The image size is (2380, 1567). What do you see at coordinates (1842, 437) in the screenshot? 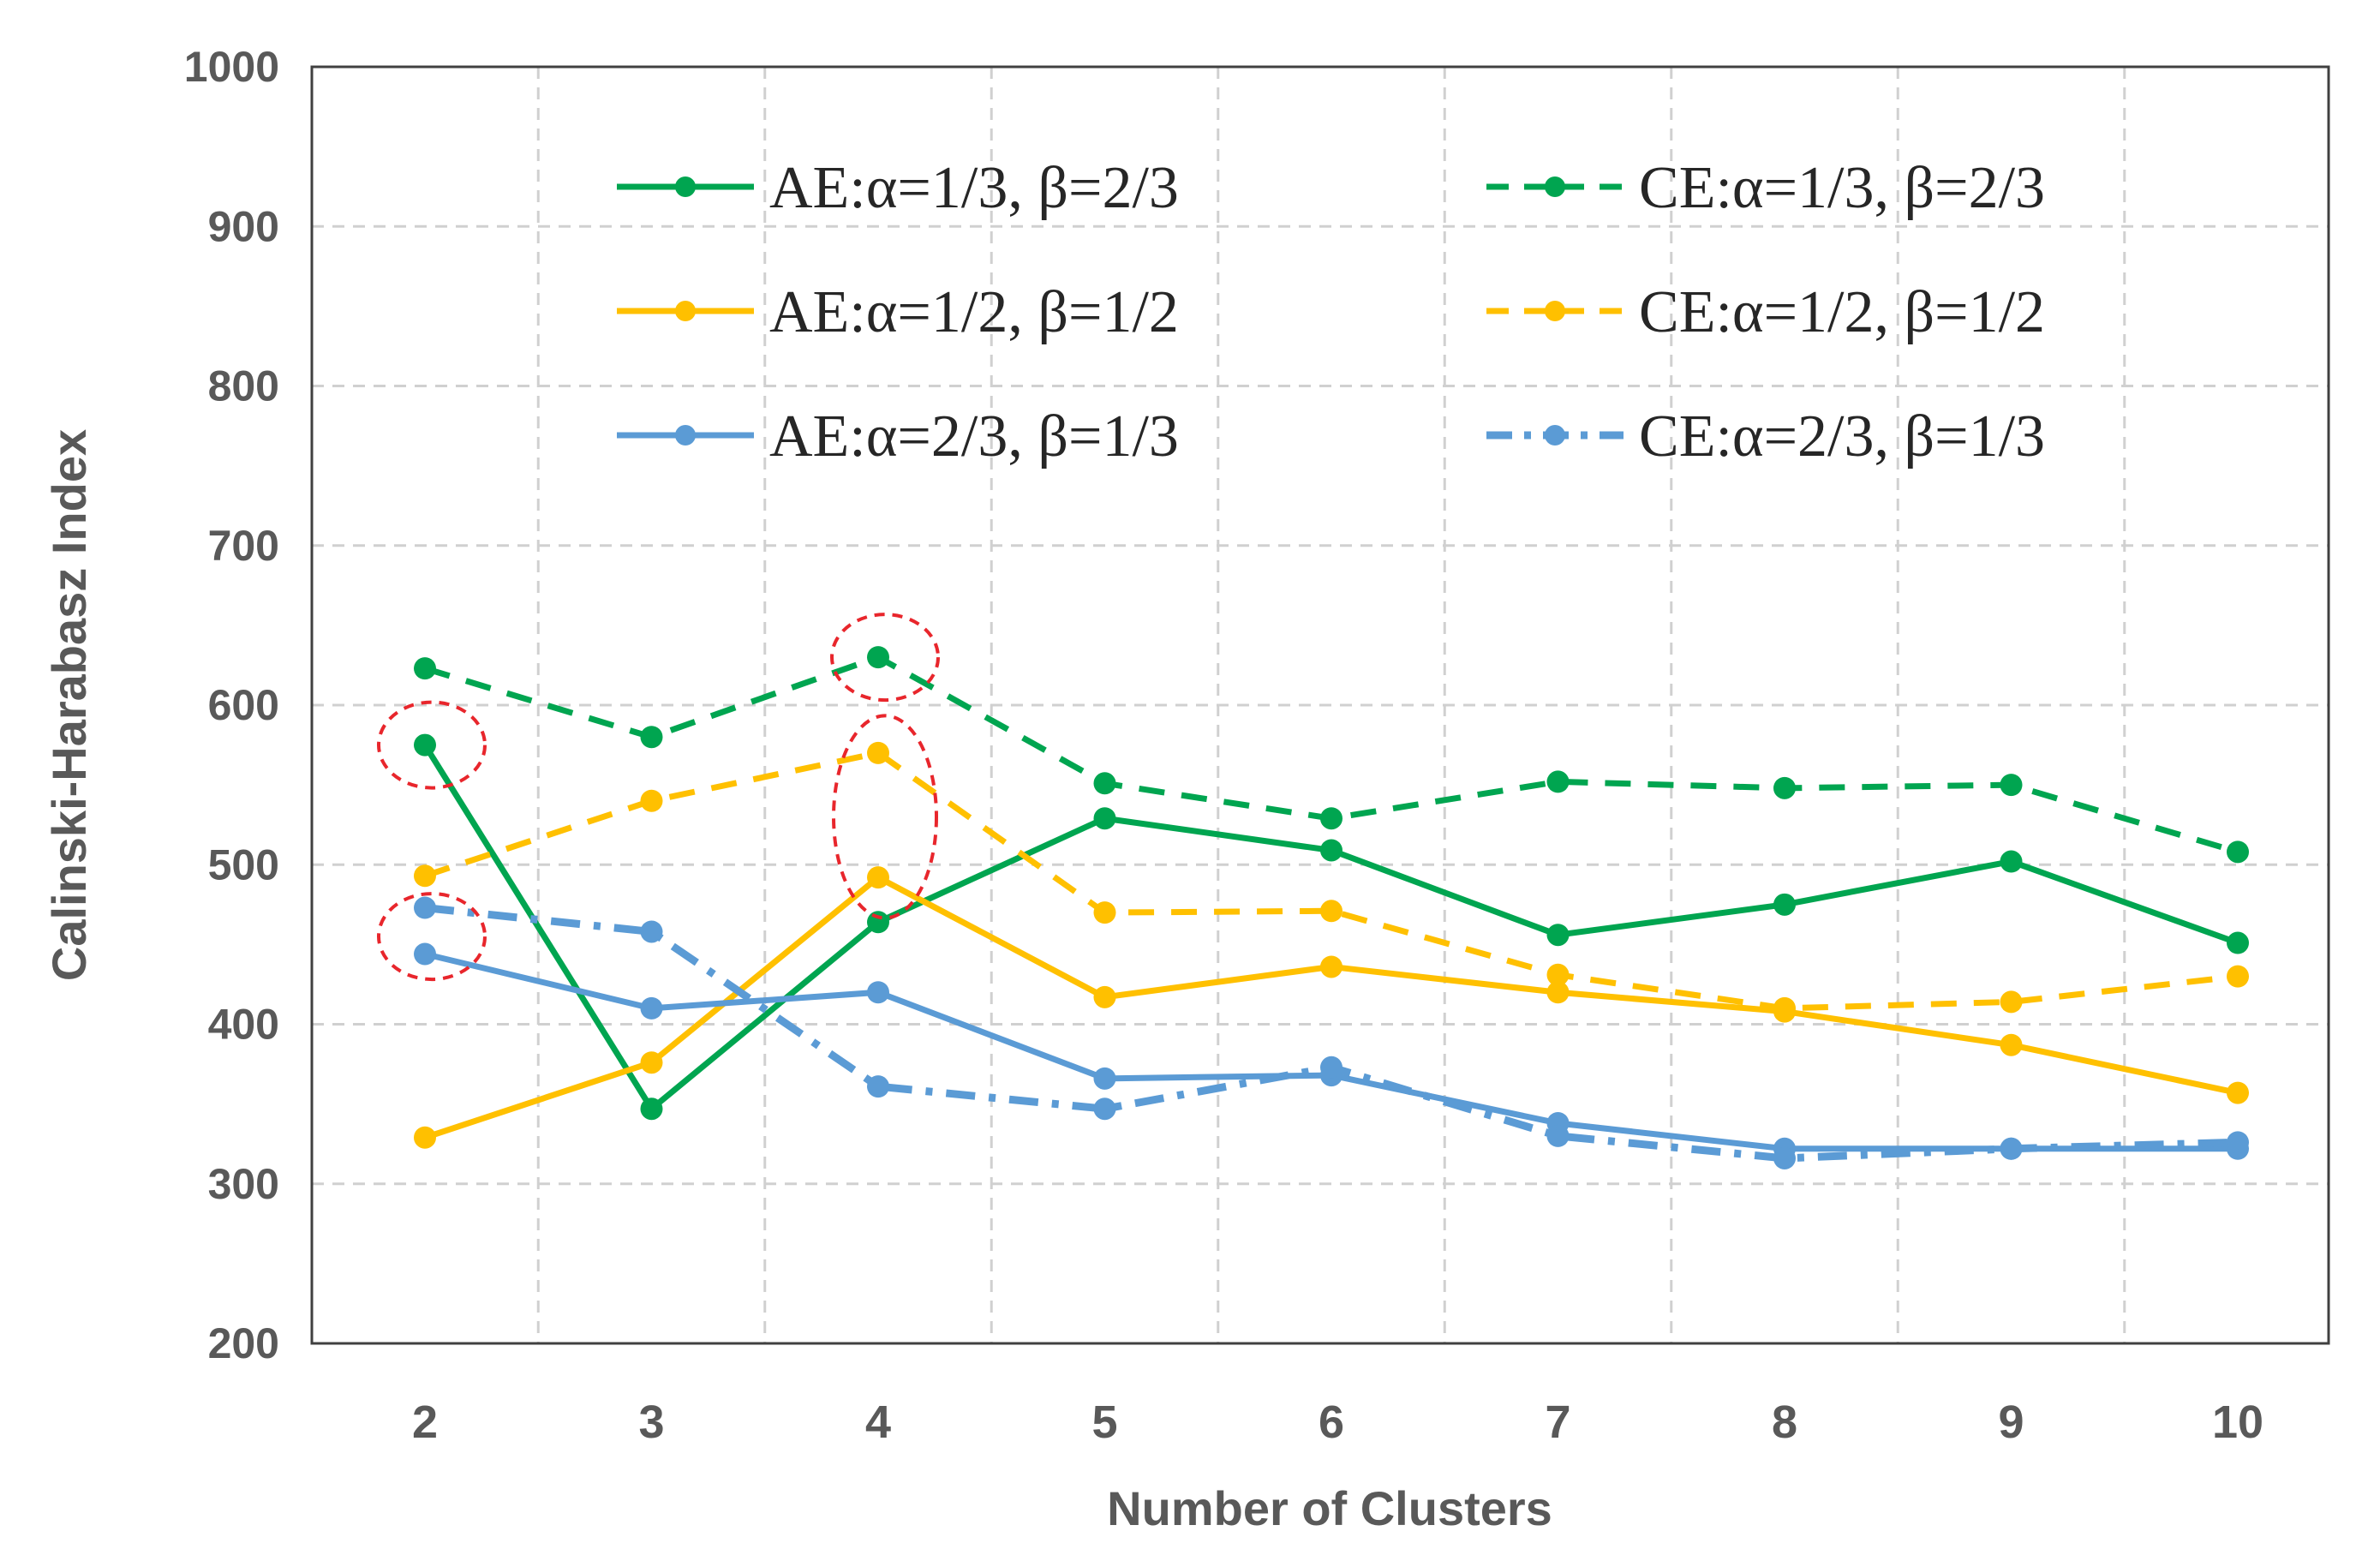
I see `legend-label-5: CE:α=2/3, β=1/3` at bounding box center [1842, 437].